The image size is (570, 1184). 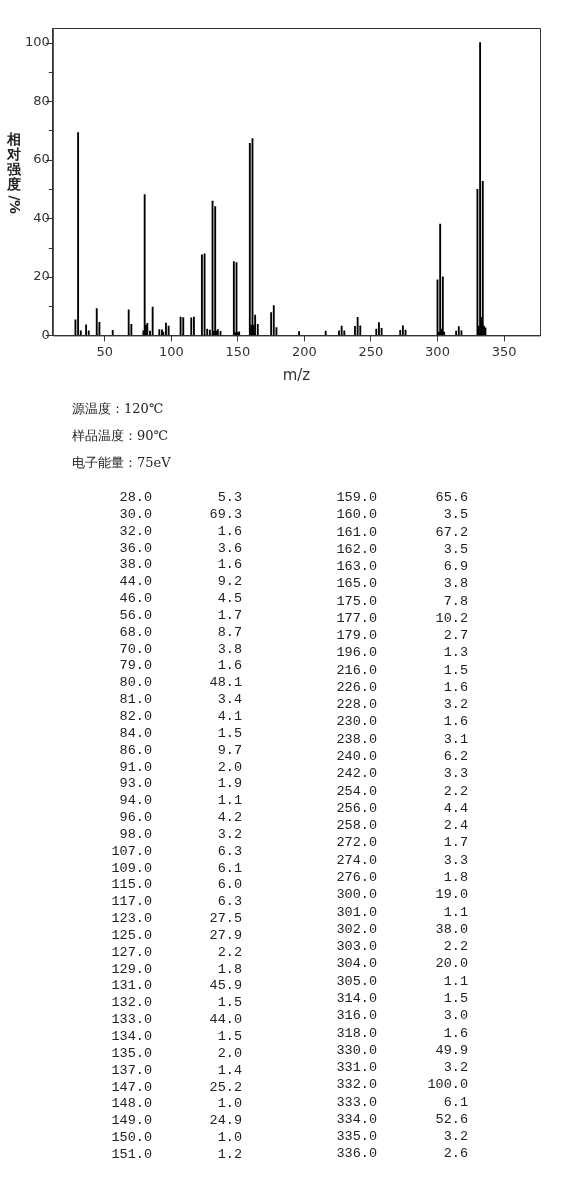 What do you see at coordinates (229, 716) in the screenshot?
I see `text: 4.1` at bounding box center [229, 716].